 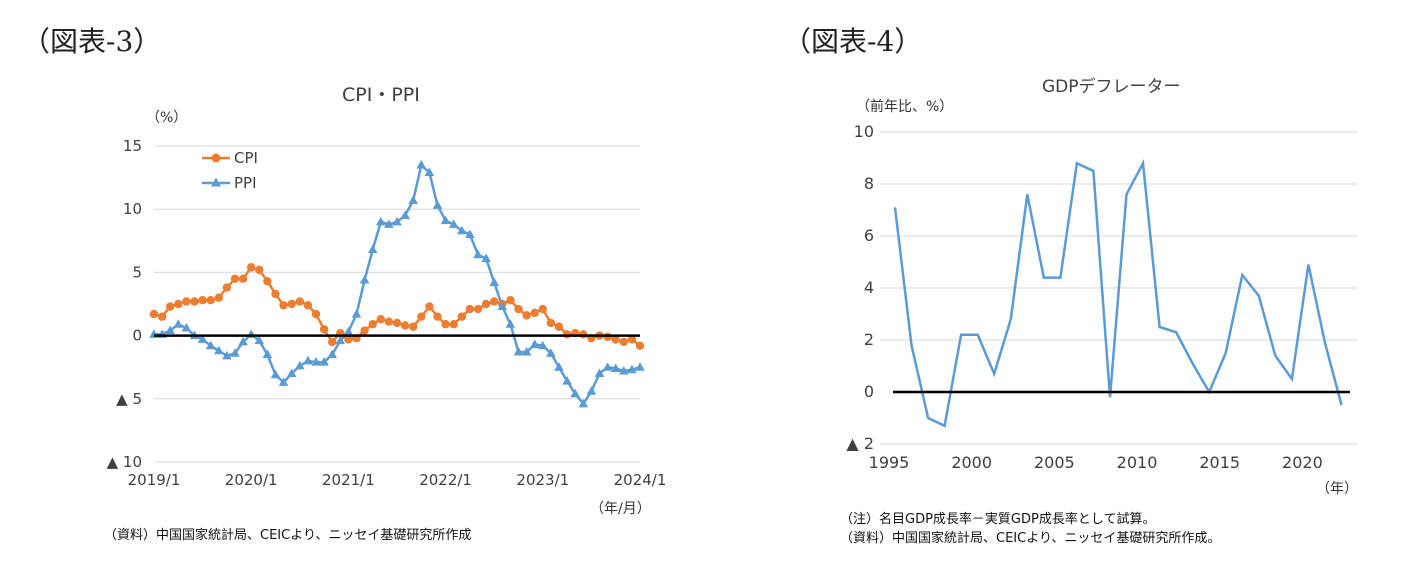 What do you see at coordinates (1111, 87) in the screenshot?
I see `gdp-deflator-chart-title: GDPデフレーター` at bounding box center [1111, 87].